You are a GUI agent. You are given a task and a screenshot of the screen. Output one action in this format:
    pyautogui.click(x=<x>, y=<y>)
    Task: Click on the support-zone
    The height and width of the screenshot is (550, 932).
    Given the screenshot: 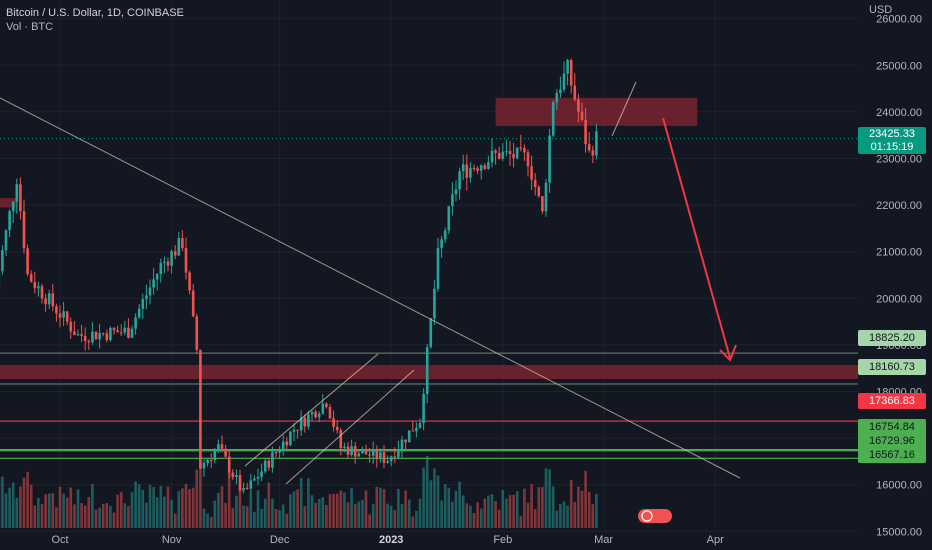 What is the action you would take?
    pyautogui.click(x=429, y=372)
    